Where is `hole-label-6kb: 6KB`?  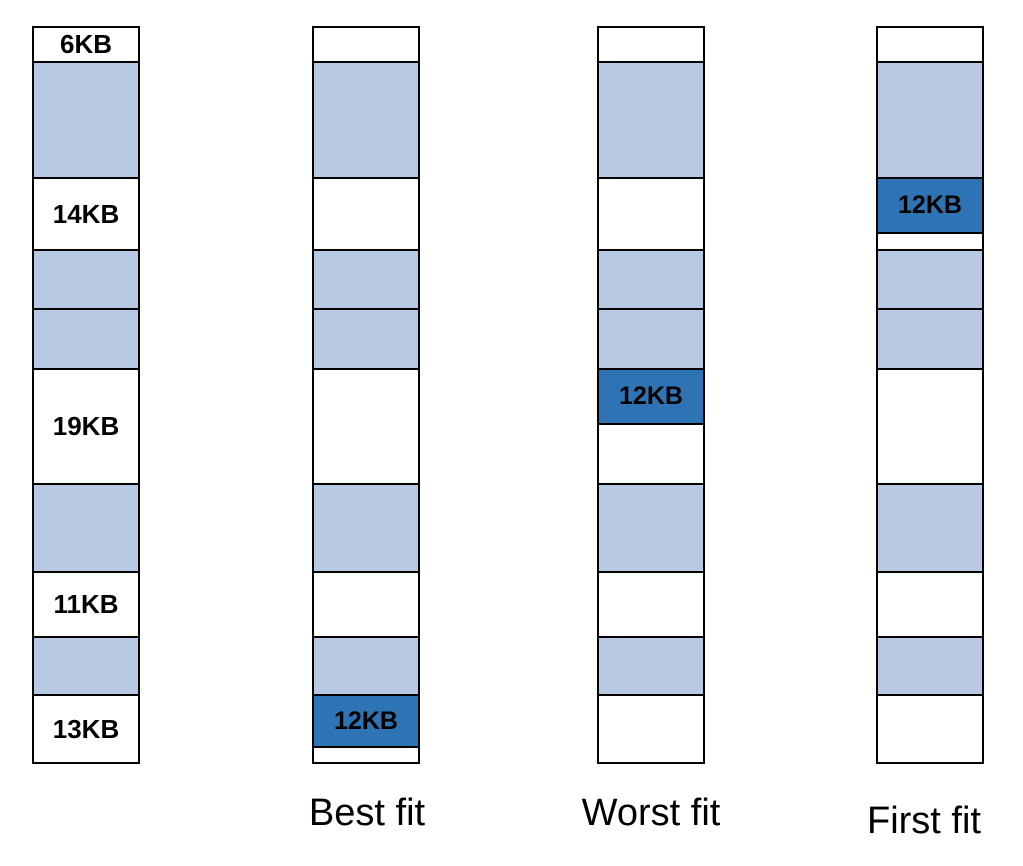
hole-label-6kb: 6KB is located at coordinates (85, 44).